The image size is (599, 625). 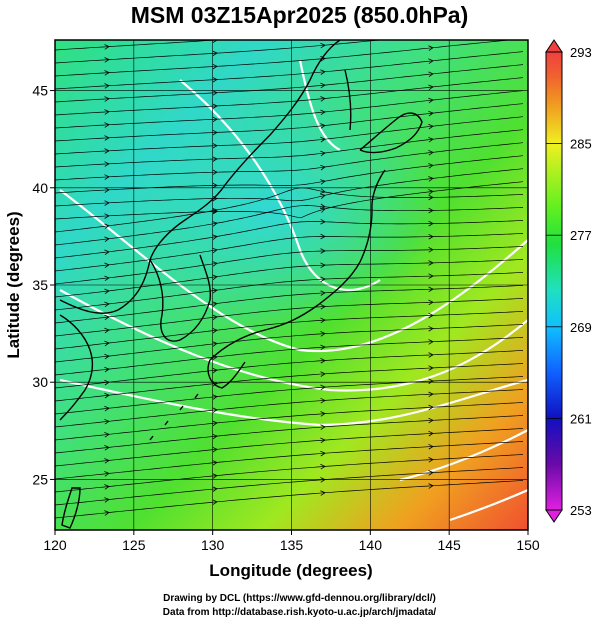 I want to click on colorbar: 293 285 277 269 261 253, so click(x=568, y=281).